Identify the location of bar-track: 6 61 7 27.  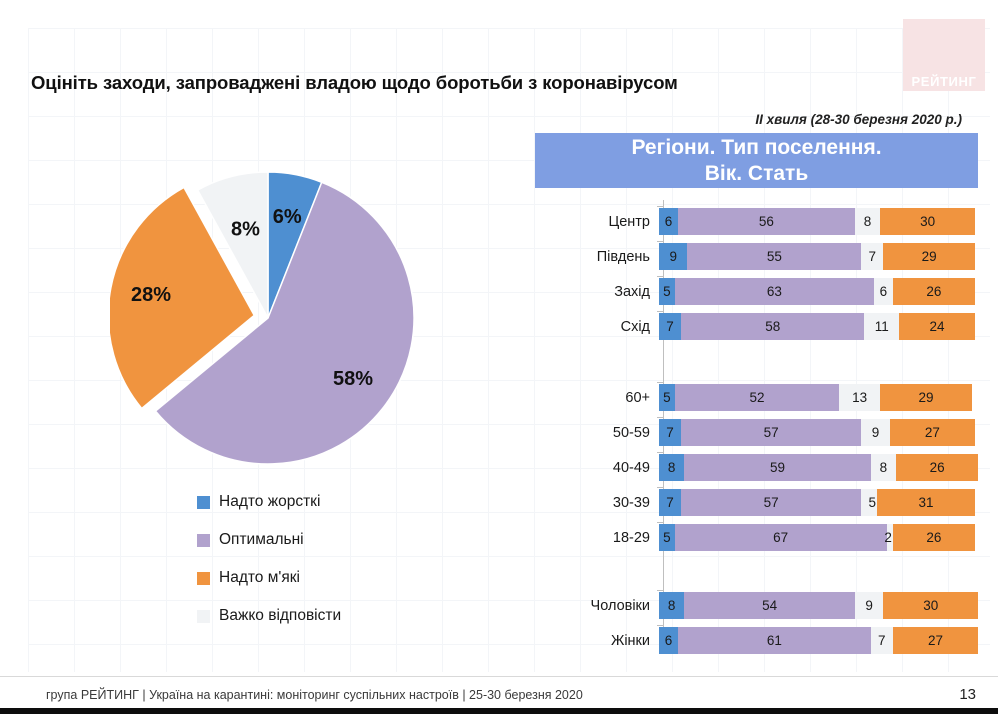
(822, 640).